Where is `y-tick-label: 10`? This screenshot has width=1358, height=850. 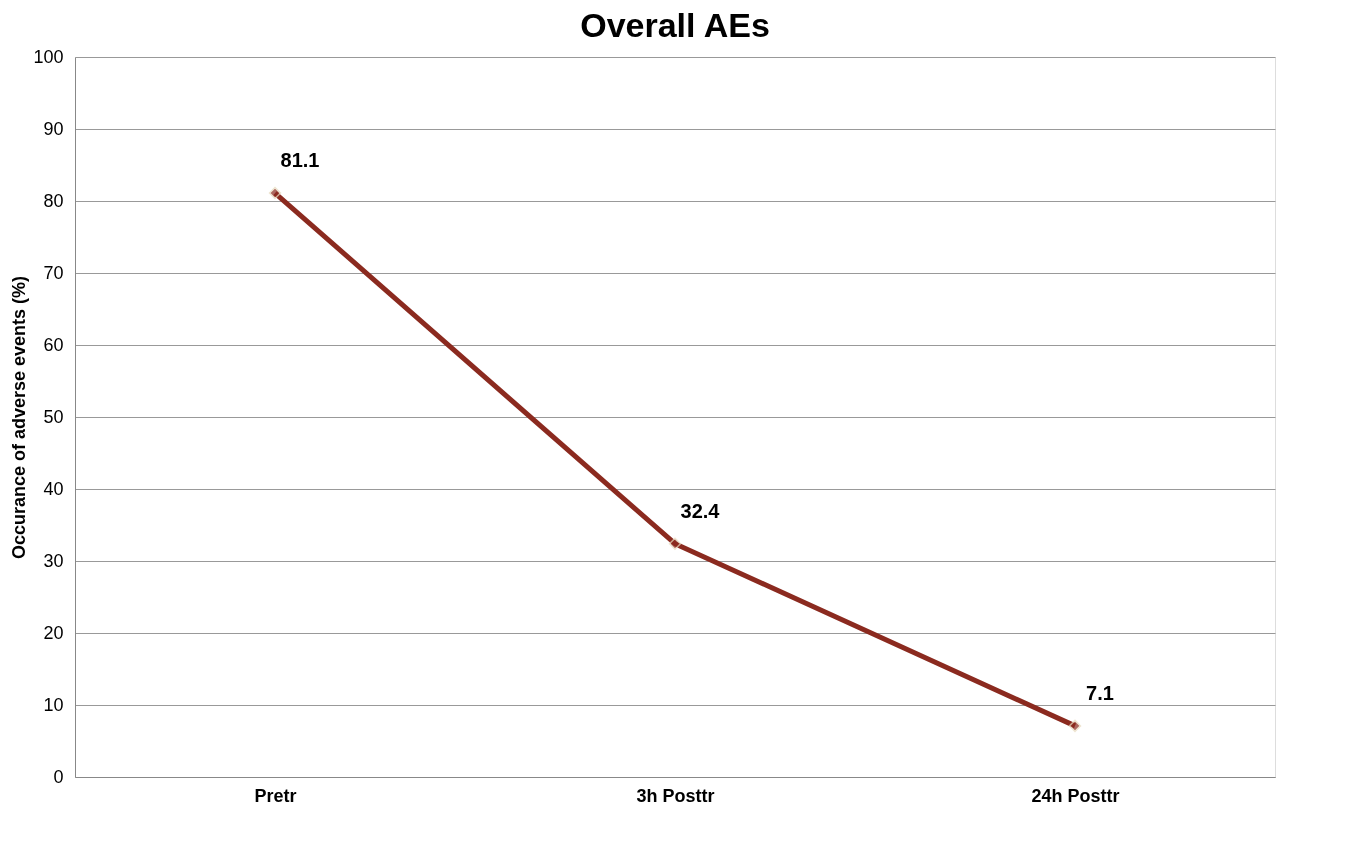
y-tick-label: 10 is located at coordinates (53, 704).